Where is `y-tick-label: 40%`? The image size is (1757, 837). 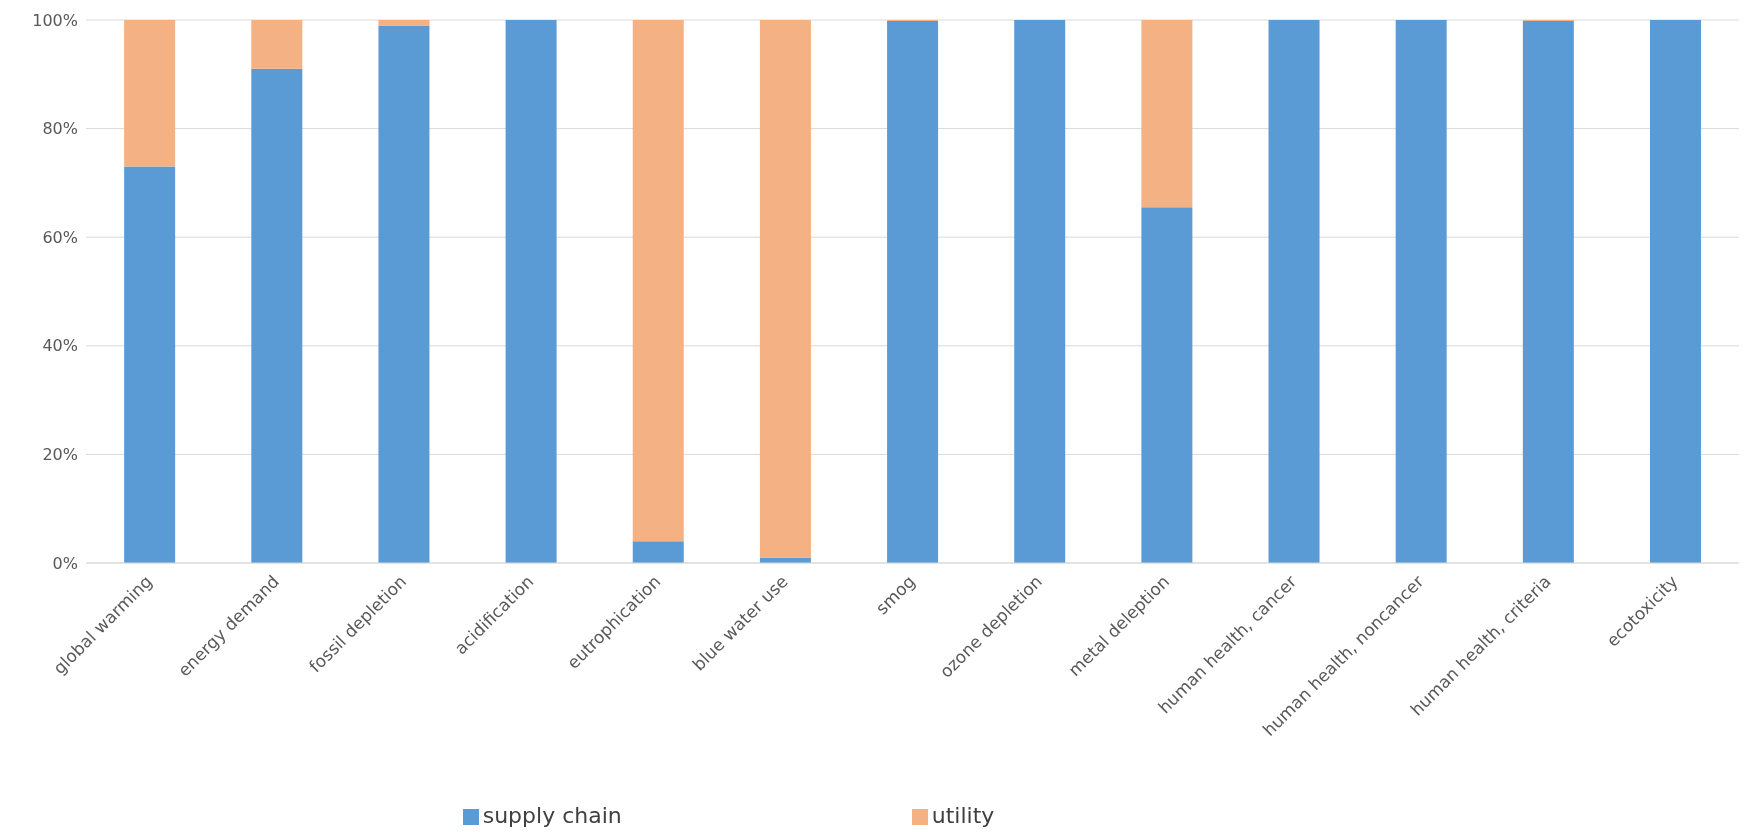
y-tick-label: 40% is located at coordinates (60, 346).